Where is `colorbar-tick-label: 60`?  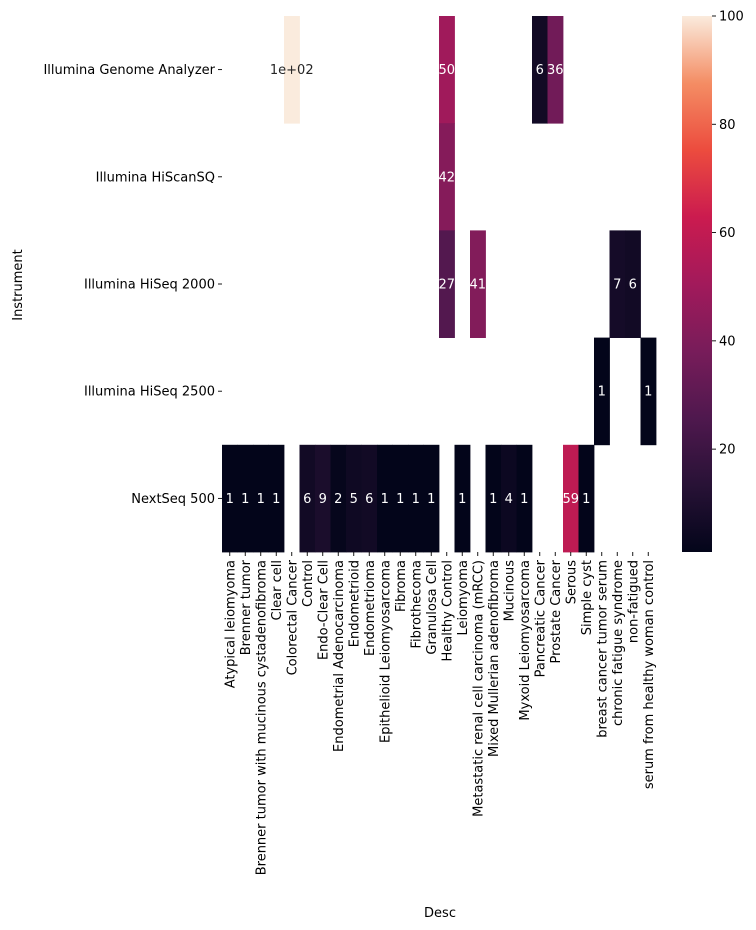
colorbar-tick-label: 60 is located at coordinates (727, 233).